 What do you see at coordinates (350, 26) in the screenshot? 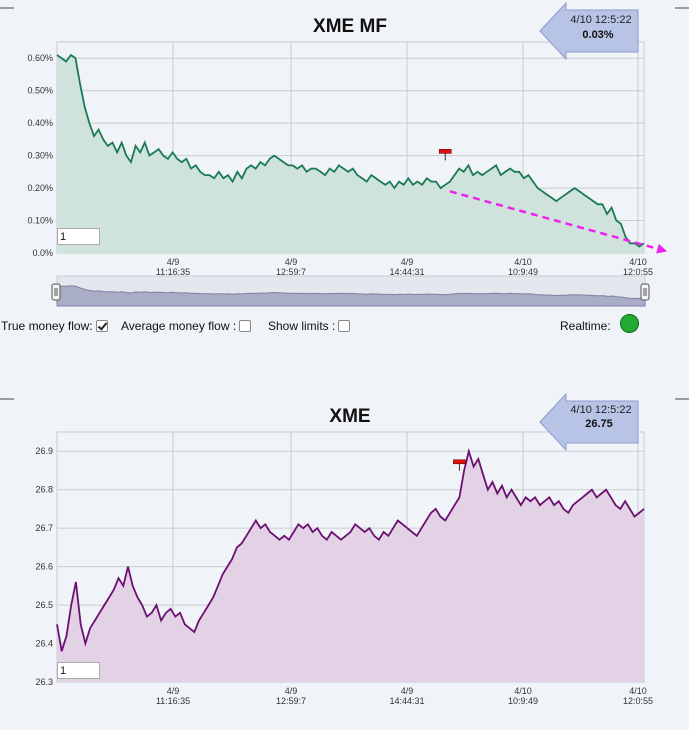
I see `chart-title: XME MF` at bounding box center [350, 26].